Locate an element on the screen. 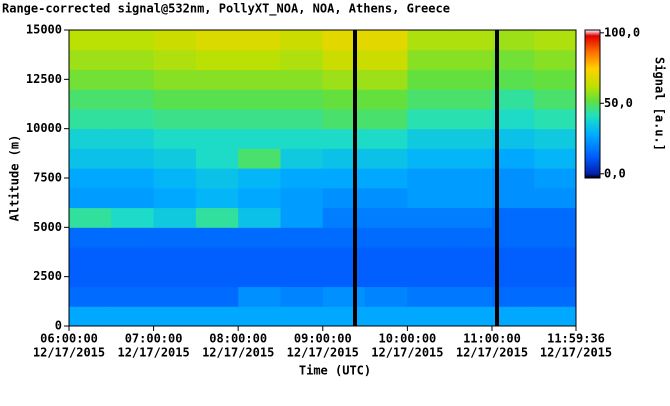 The height and width of the screenshot is (406, 670). x-tick-label: 11:00:00 is located at coordinates (492, 339).